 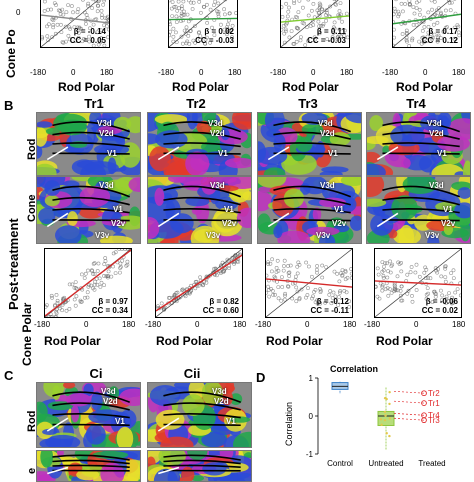 I want to click on x-axis-label-top-2: Rod Polar, so click(x=200, y=87).